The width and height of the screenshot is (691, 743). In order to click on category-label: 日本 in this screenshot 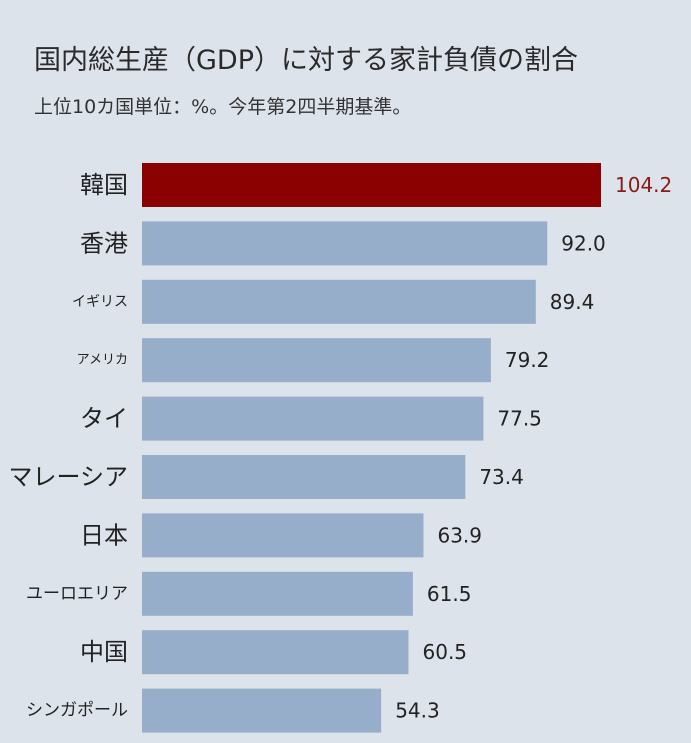, I will do `click(104, 535)`.